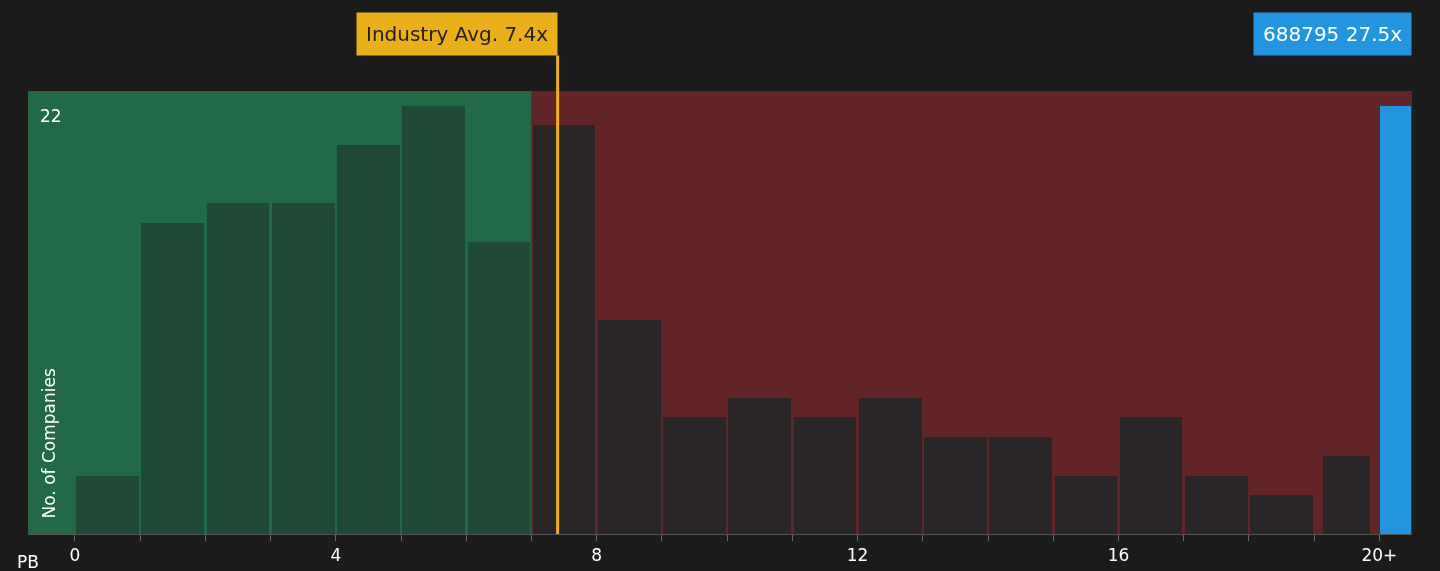 This screenshot has width=1440, height=571. I want to click on x-tick-label: 20+, so click(1379, 555).